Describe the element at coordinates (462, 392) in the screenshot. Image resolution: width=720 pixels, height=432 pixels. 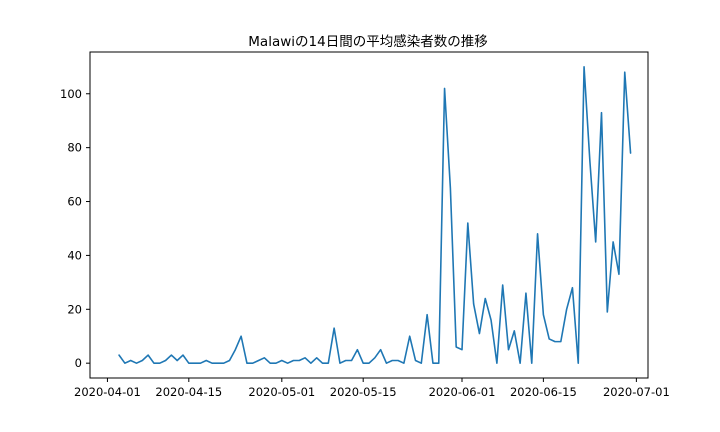
I see `x-tick-label: 2020-06-01` at that location.